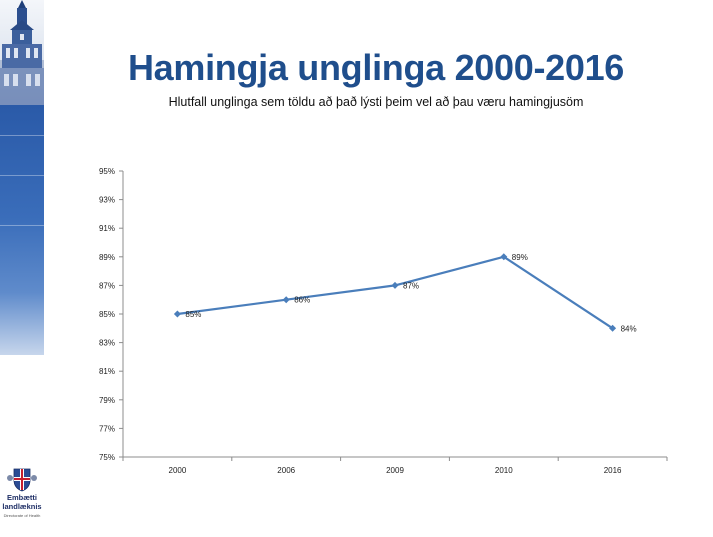  What do you see at coordinates (302, 300) in the screenshot?
I see `data-label: 86%` at bounding box center [302, 300].